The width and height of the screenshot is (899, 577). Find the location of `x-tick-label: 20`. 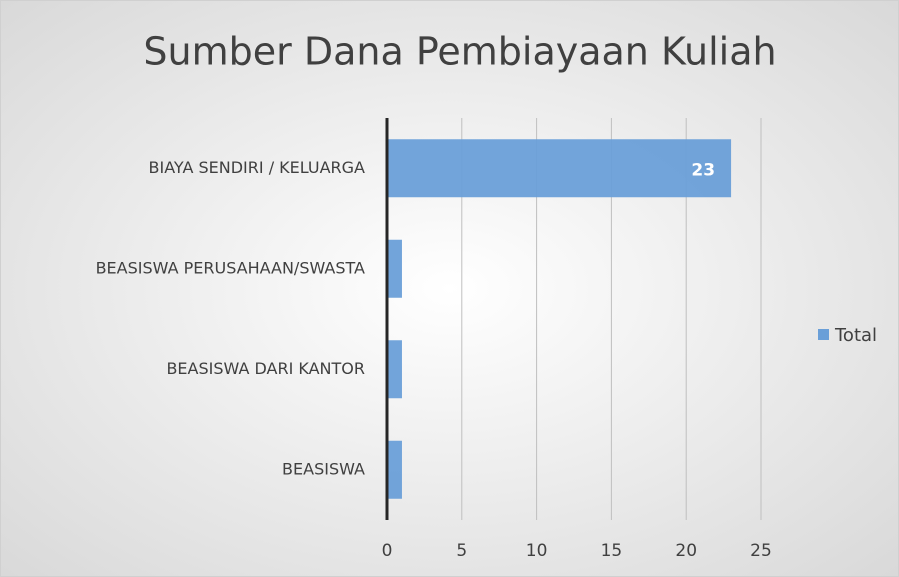

x-tick-label: 20 is located at coordinates (686, 551).